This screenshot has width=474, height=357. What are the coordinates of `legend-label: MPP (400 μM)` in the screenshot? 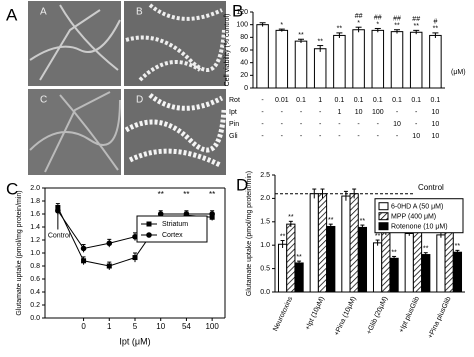 It's located at (413, 217).